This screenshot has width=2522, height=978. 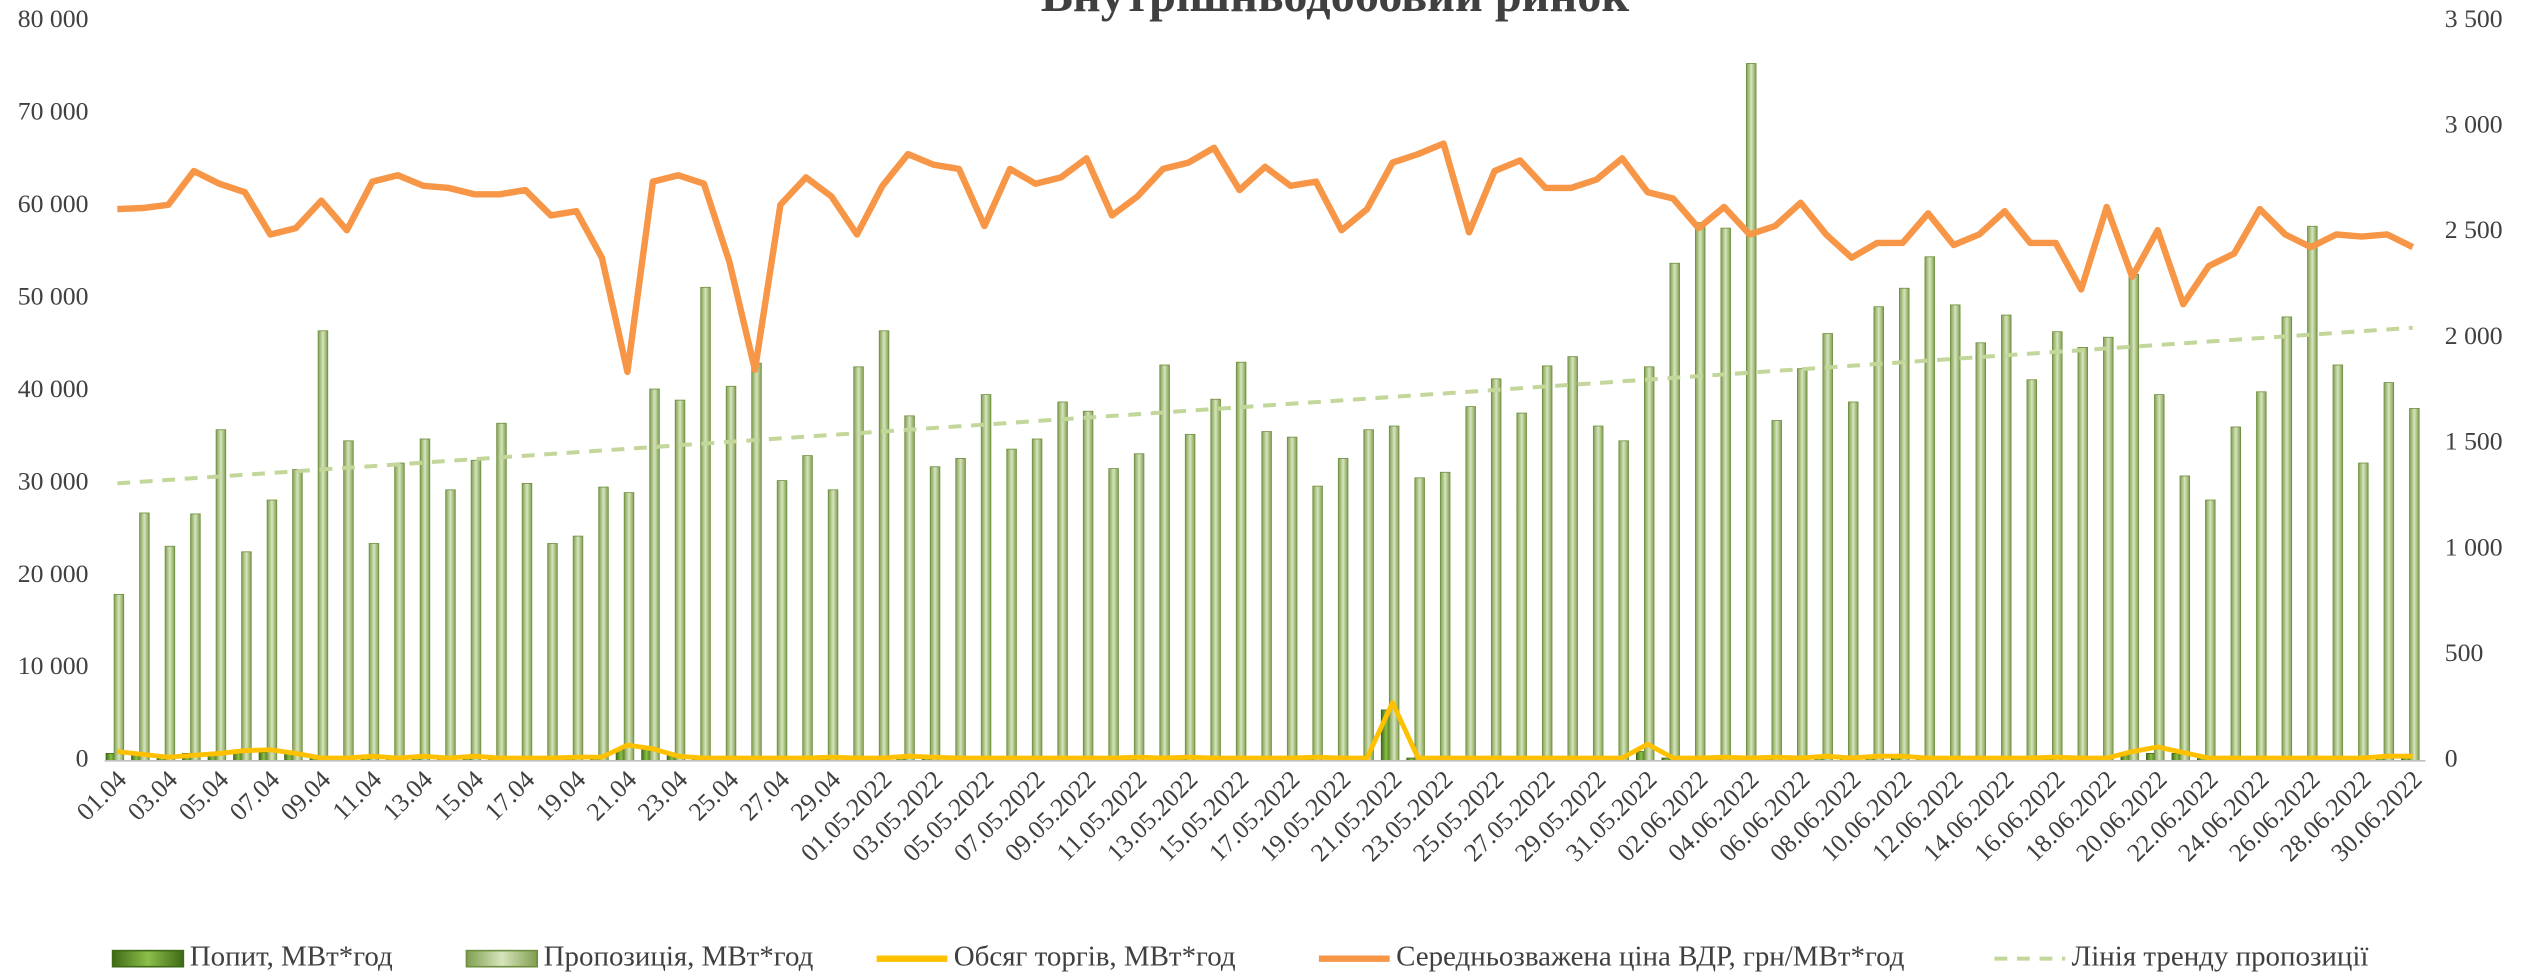 I want to click on x-tick-label: 01.04, so click(x=102, y=796).